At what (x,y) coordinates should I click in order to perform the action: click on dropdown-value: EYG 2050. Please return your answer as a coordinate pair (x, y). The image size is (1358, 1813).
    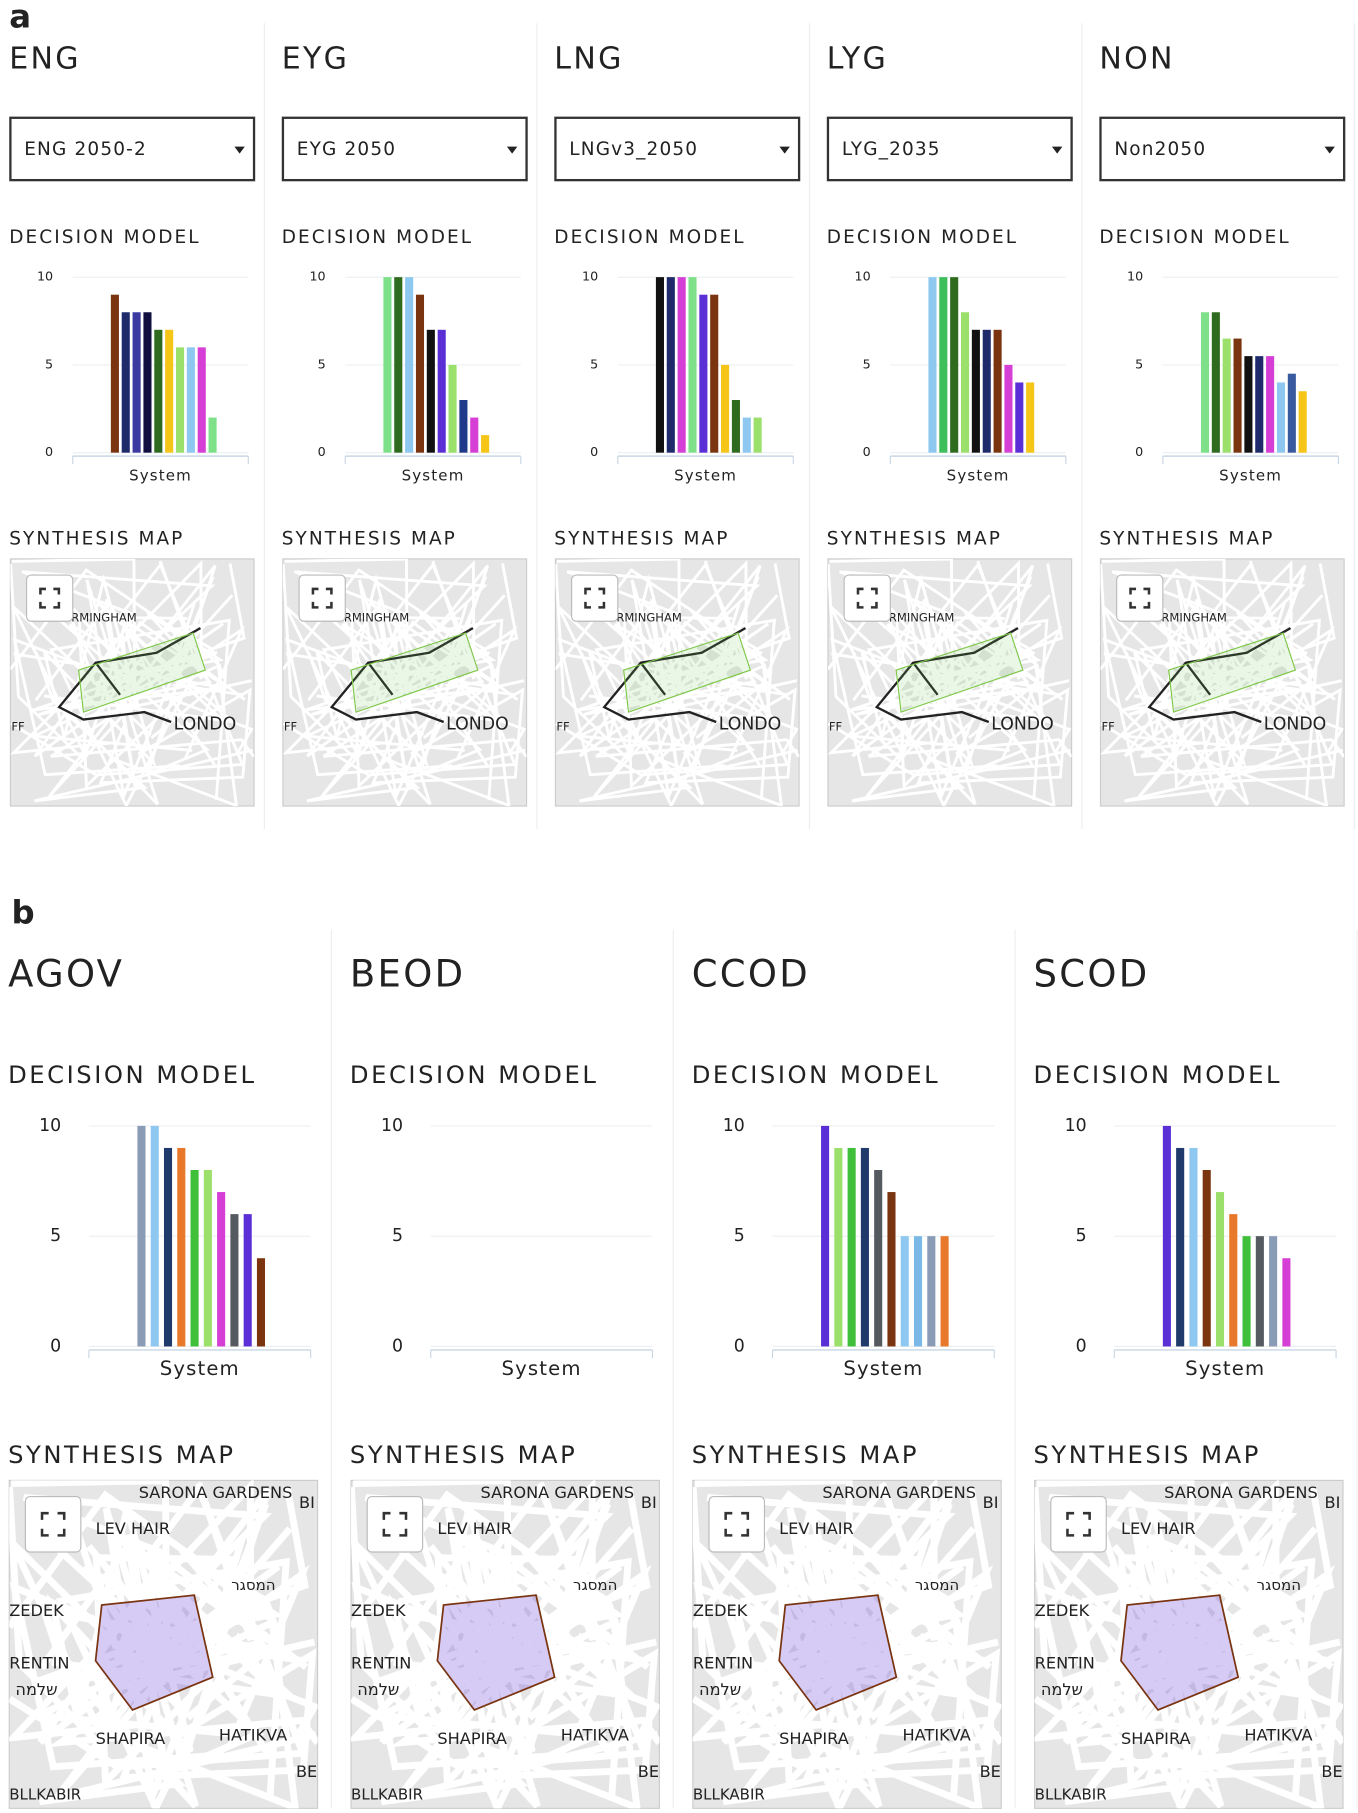
    Looking at the image, I should click on (346, 149).